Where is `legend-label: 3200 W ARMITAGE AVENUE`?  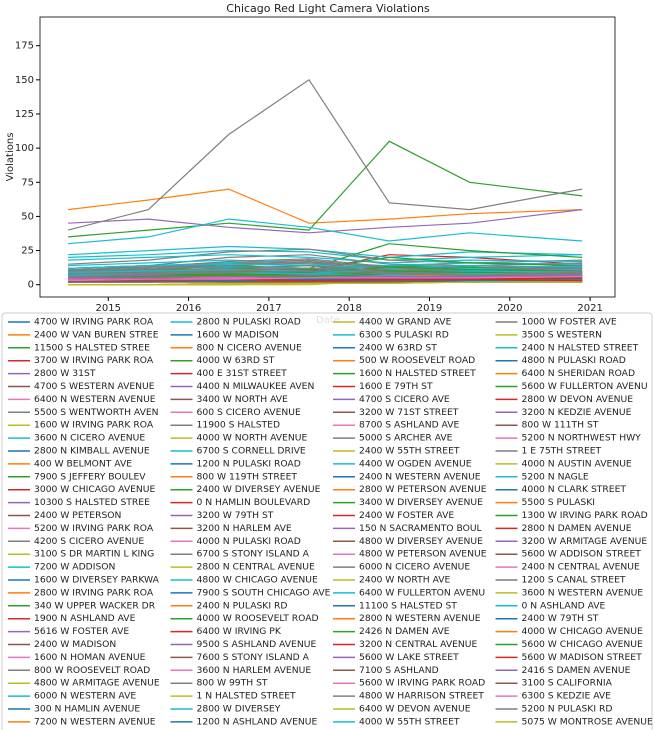 legend-label: 3200 W ARMITAGE AVENUE is located at coordinates (585, 541).